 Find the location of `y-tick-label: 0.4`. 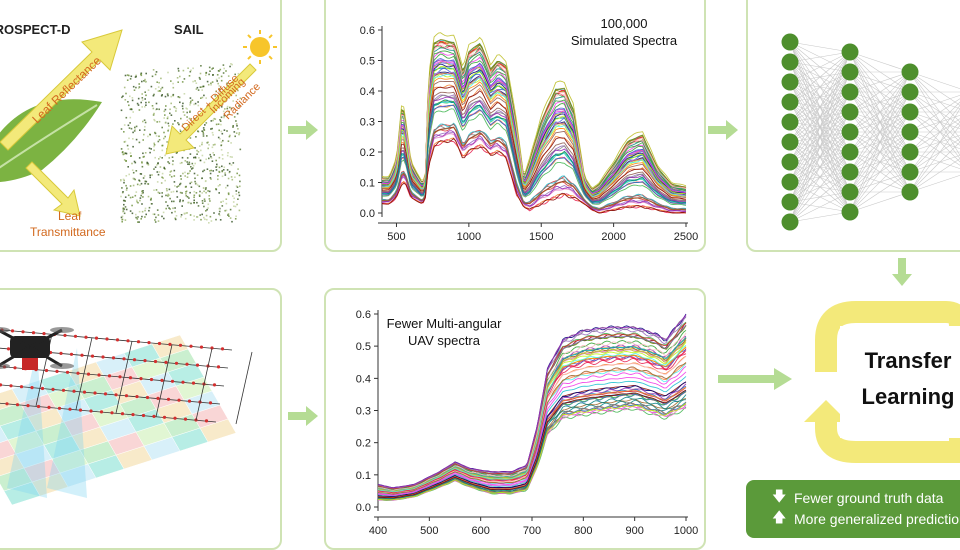

y-tick-label: 0.4 is located at coordinates (363, 379).